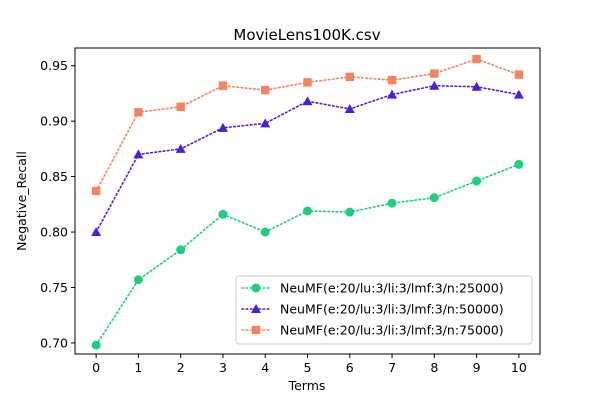 This screenshot has height=400, width=600. I want to click on y-tick-label: 0.85, so click(54, 176).